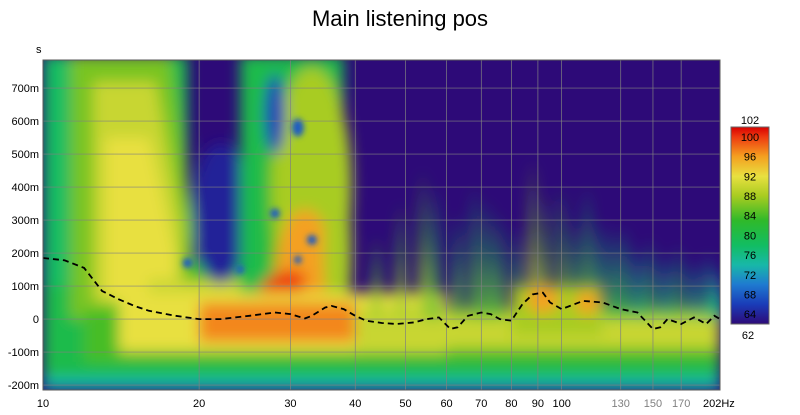 The height and width of the screenshot is (415, 800). What do you see at coordinates (290, 404) in the screenshot?
I see `x-tick-label: 30` at bounding box center [290, 404].